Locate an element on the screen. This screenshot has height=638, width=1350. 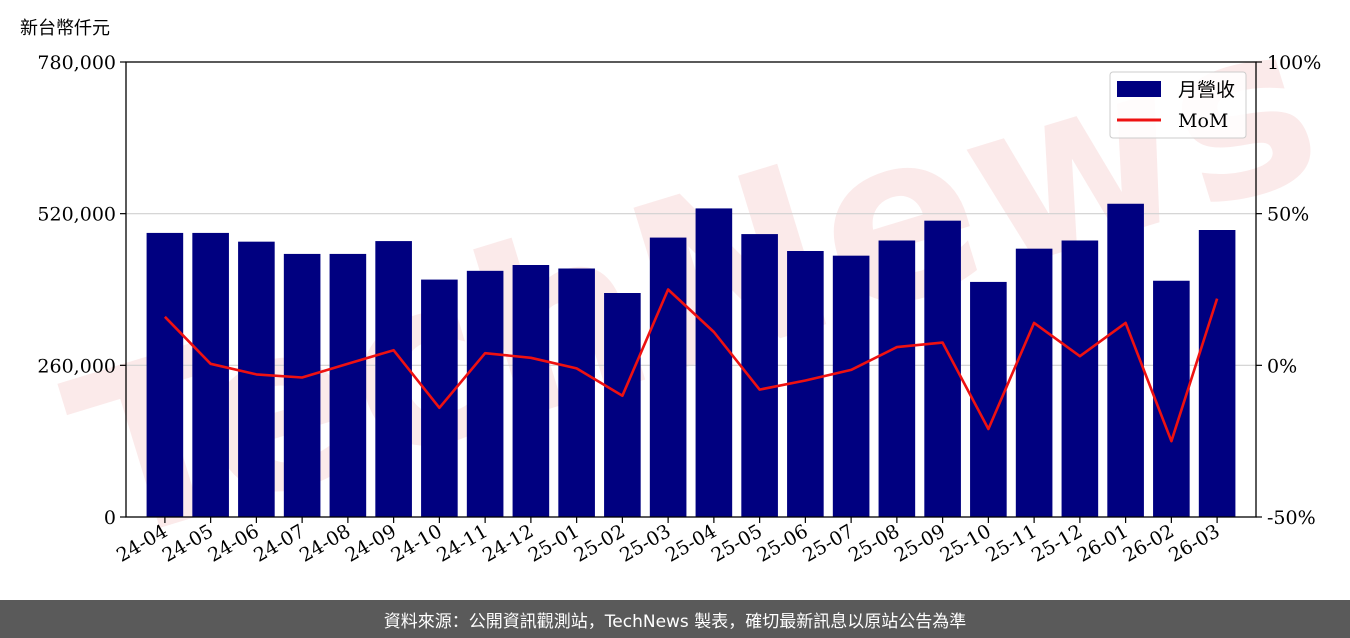
x-tick-label: 25-01 is located at coordinates (554, 543).